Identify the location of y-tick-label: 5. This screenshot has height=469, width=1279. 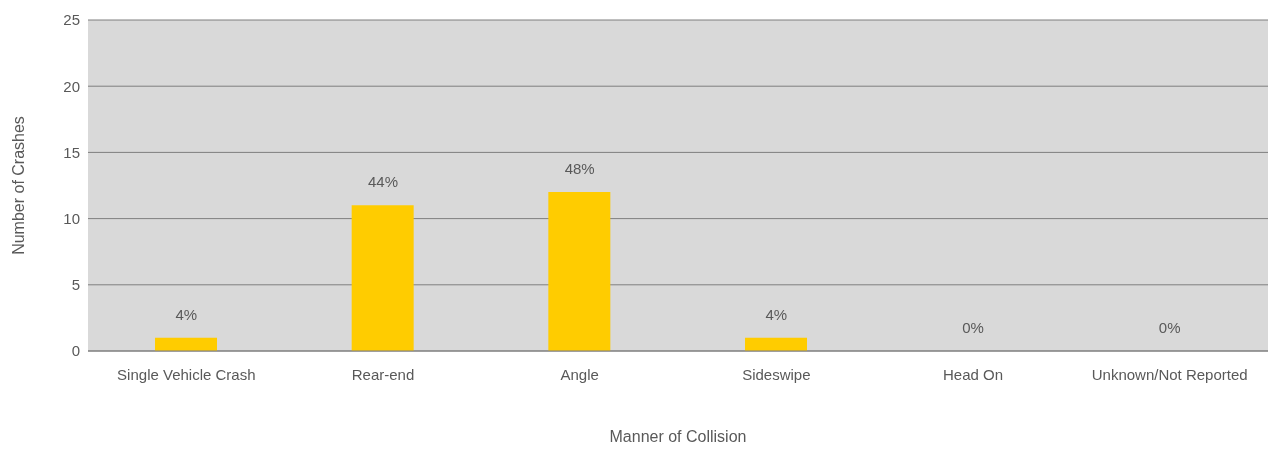
(75, 285).